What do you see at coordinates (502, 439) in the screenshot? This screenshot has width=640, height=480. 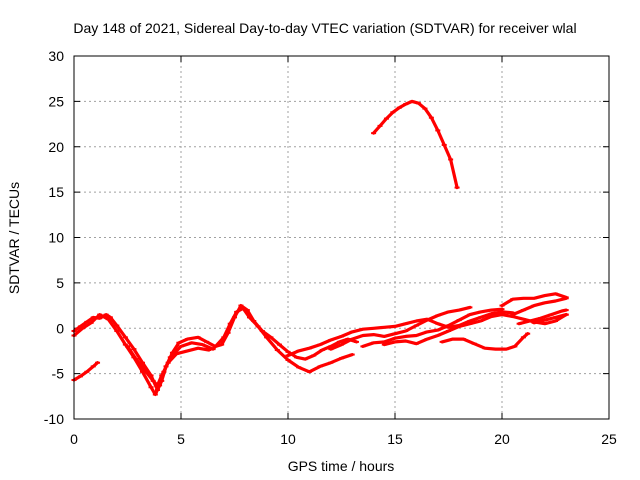 I see `x-tick-label: 20` at bounding box center [502, 439].